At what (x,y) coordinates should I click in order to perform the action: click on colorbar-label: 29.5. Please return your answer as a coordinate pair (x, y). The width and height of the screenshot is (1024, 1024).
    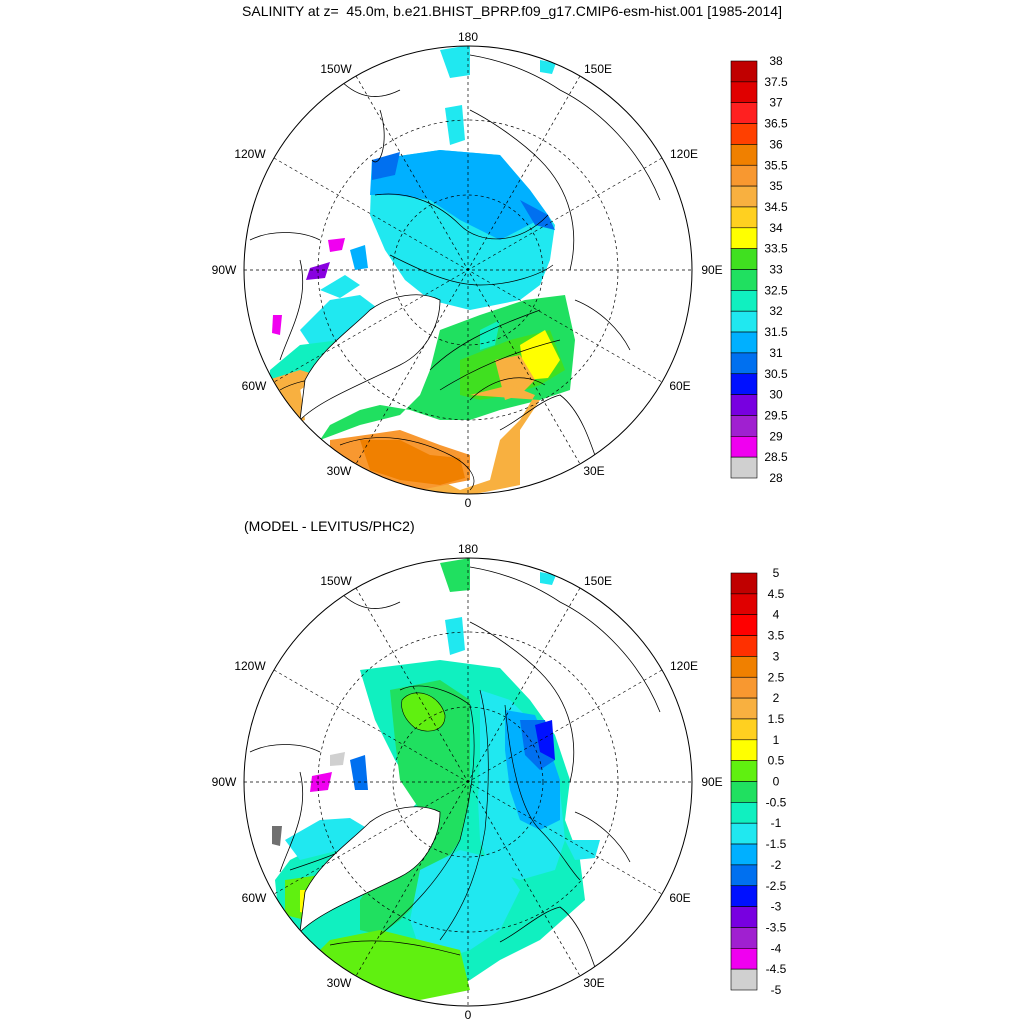
    Looking at the image, I should click on (776, 415).